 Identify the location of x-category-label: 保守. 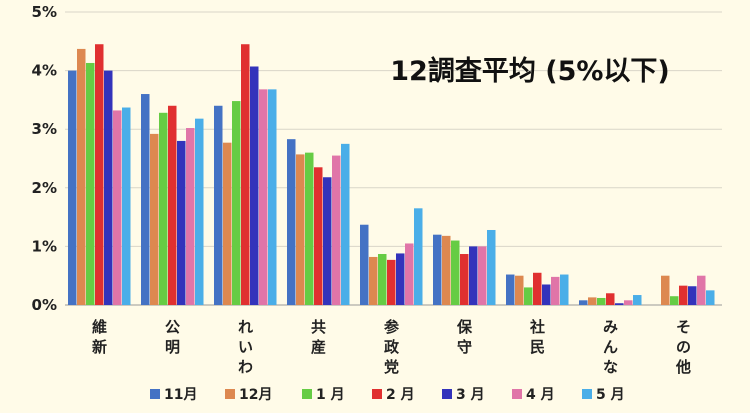
(464, 337).